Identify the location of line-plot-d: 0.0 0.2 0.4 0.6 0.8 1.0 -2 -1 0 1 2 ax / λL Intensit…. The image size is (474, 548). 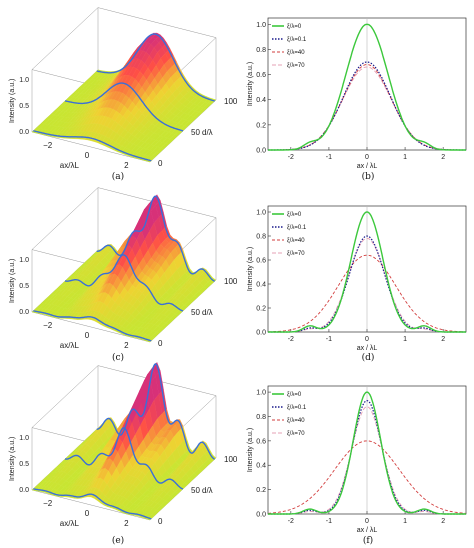
(357, 278).